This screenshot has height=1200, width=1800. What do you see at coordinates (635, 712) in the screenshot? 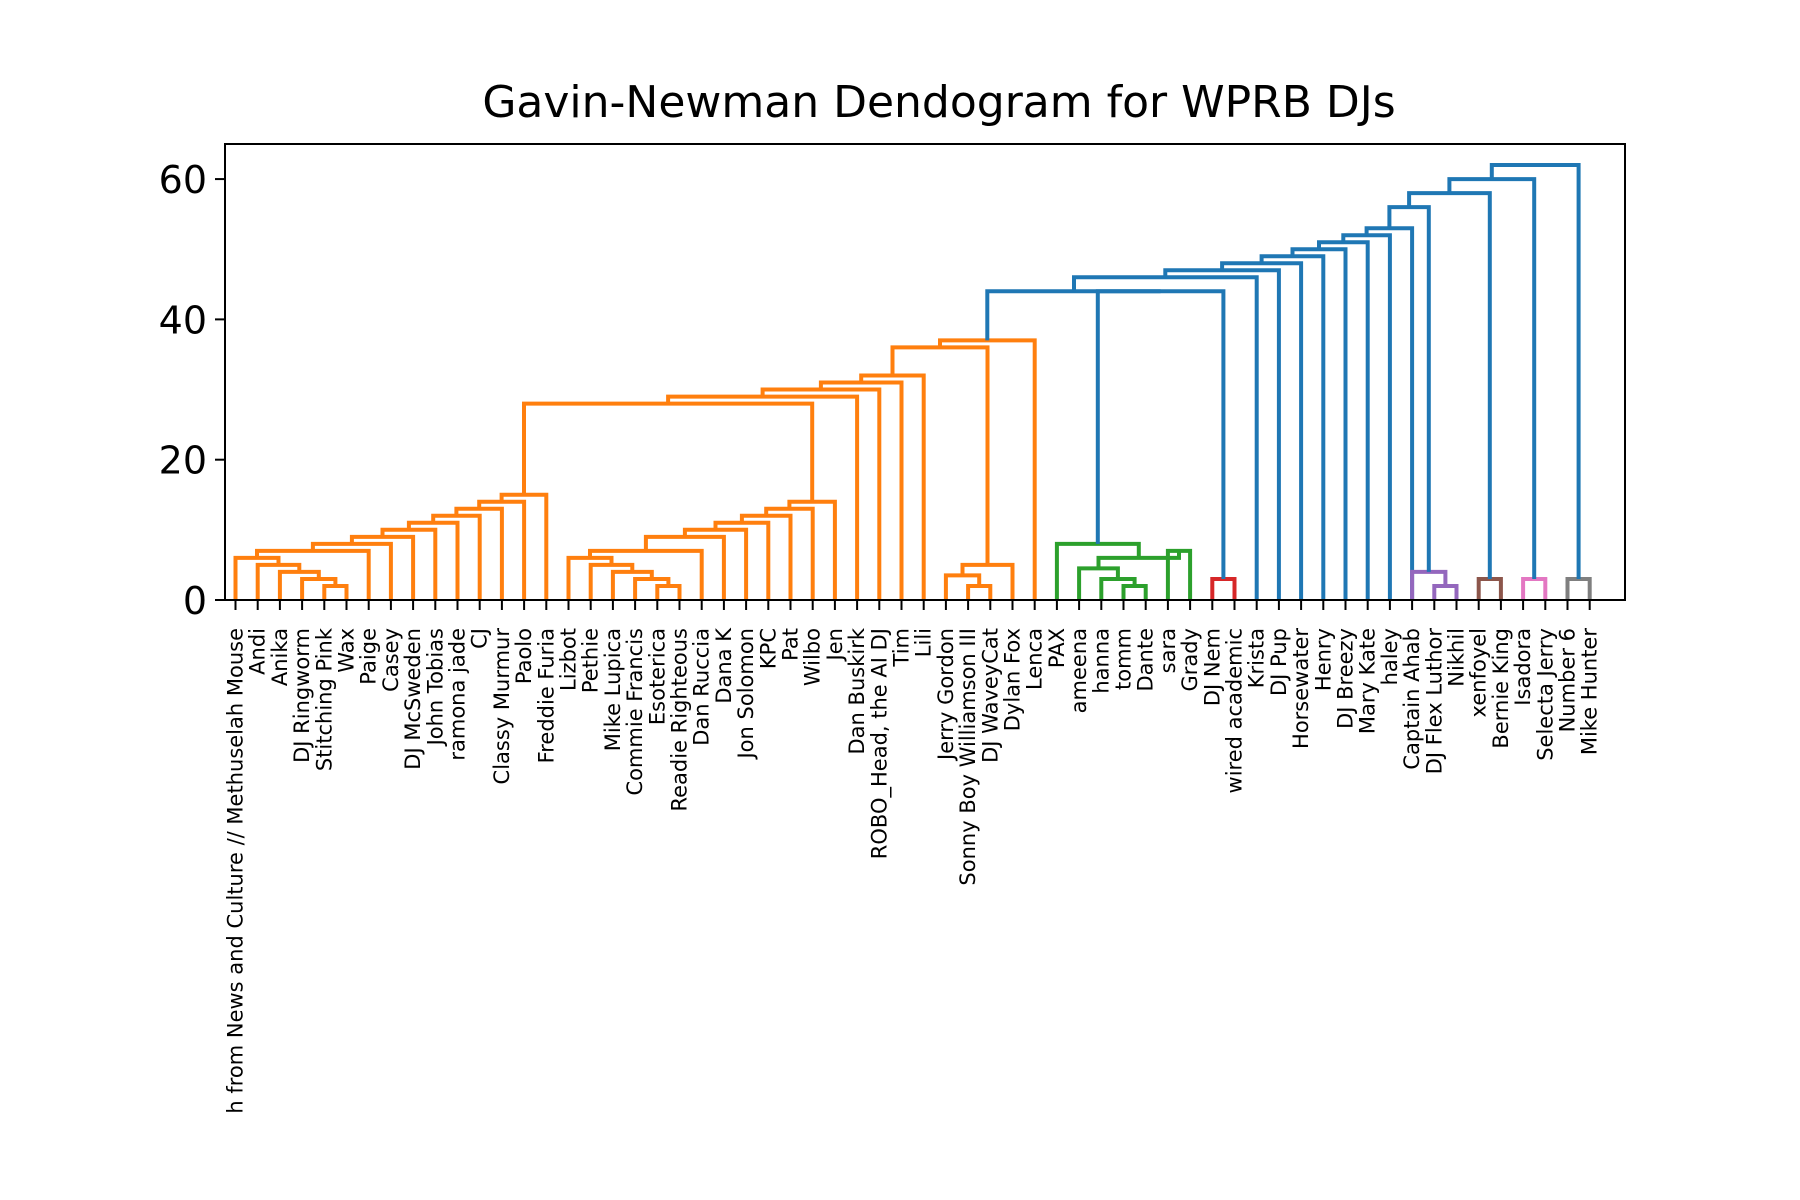
I see `leaf-label-18: Commie Francis` at bounding box center [635, 712].